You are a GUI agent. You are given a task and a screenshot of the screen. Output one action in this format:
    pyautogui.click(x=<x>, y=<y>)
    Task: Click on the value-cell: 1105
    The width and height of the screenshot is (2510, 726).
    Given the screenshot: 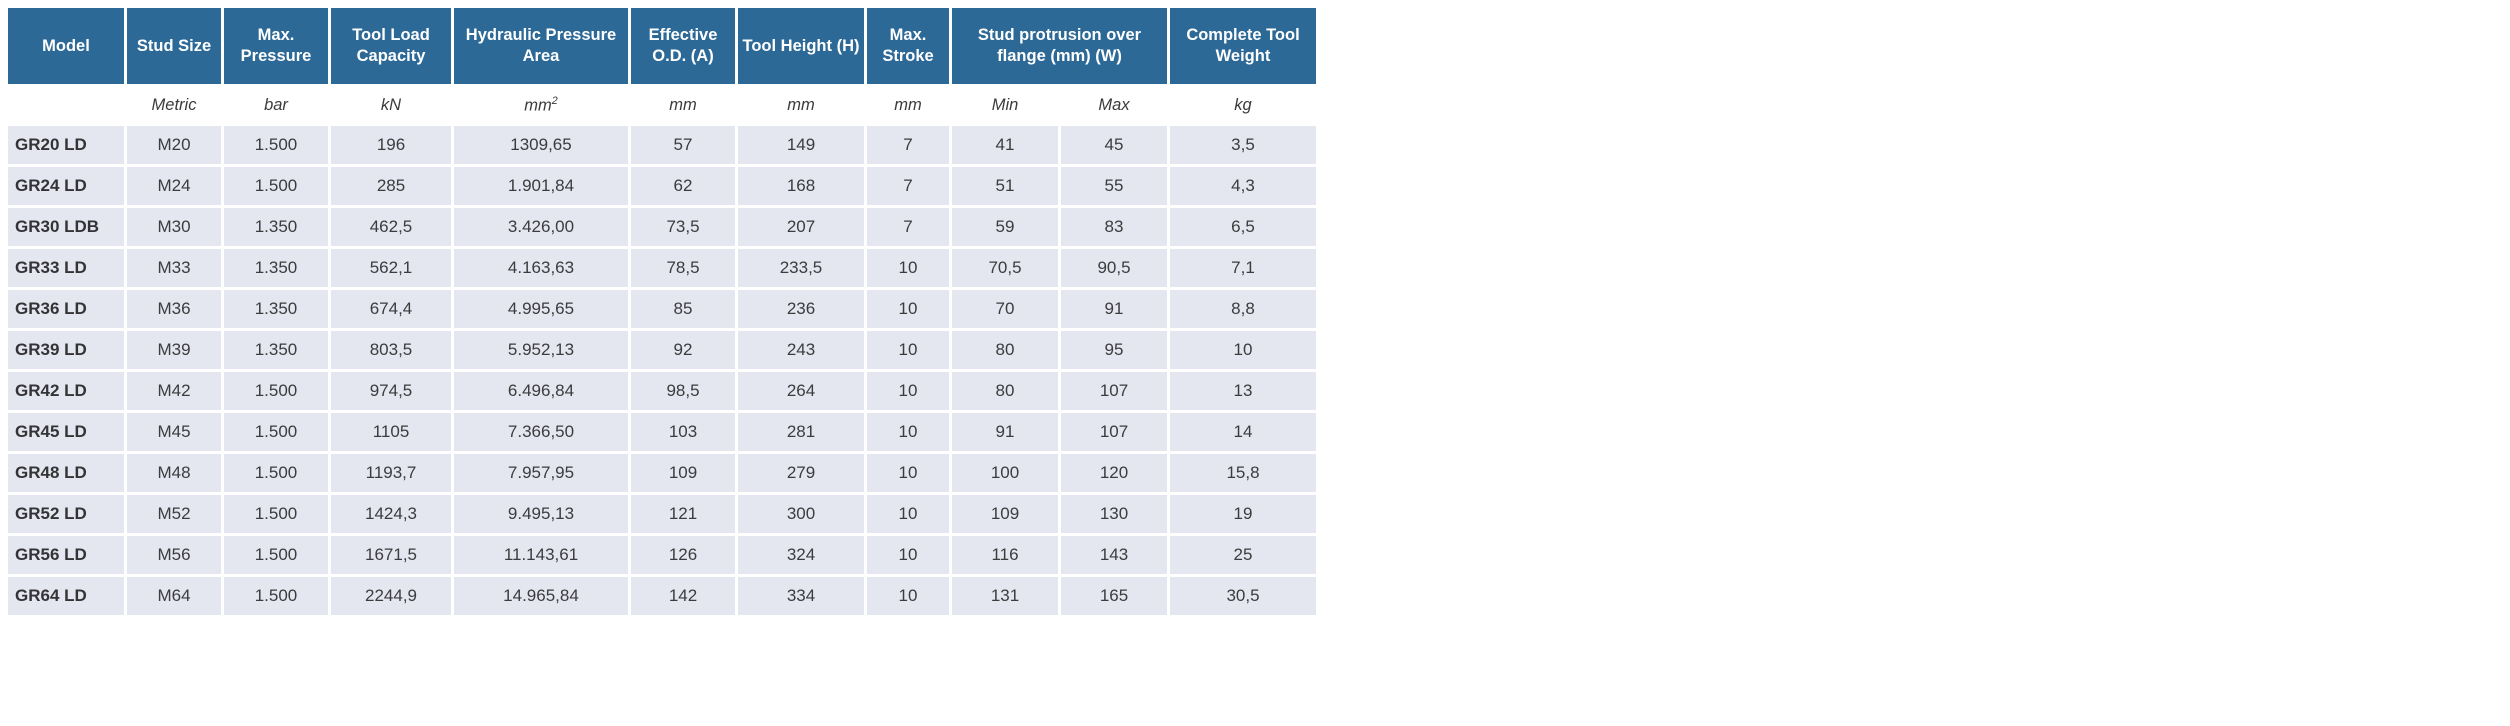 What is the action you would take?
    pyautogui.click(x=391, y=432)
    